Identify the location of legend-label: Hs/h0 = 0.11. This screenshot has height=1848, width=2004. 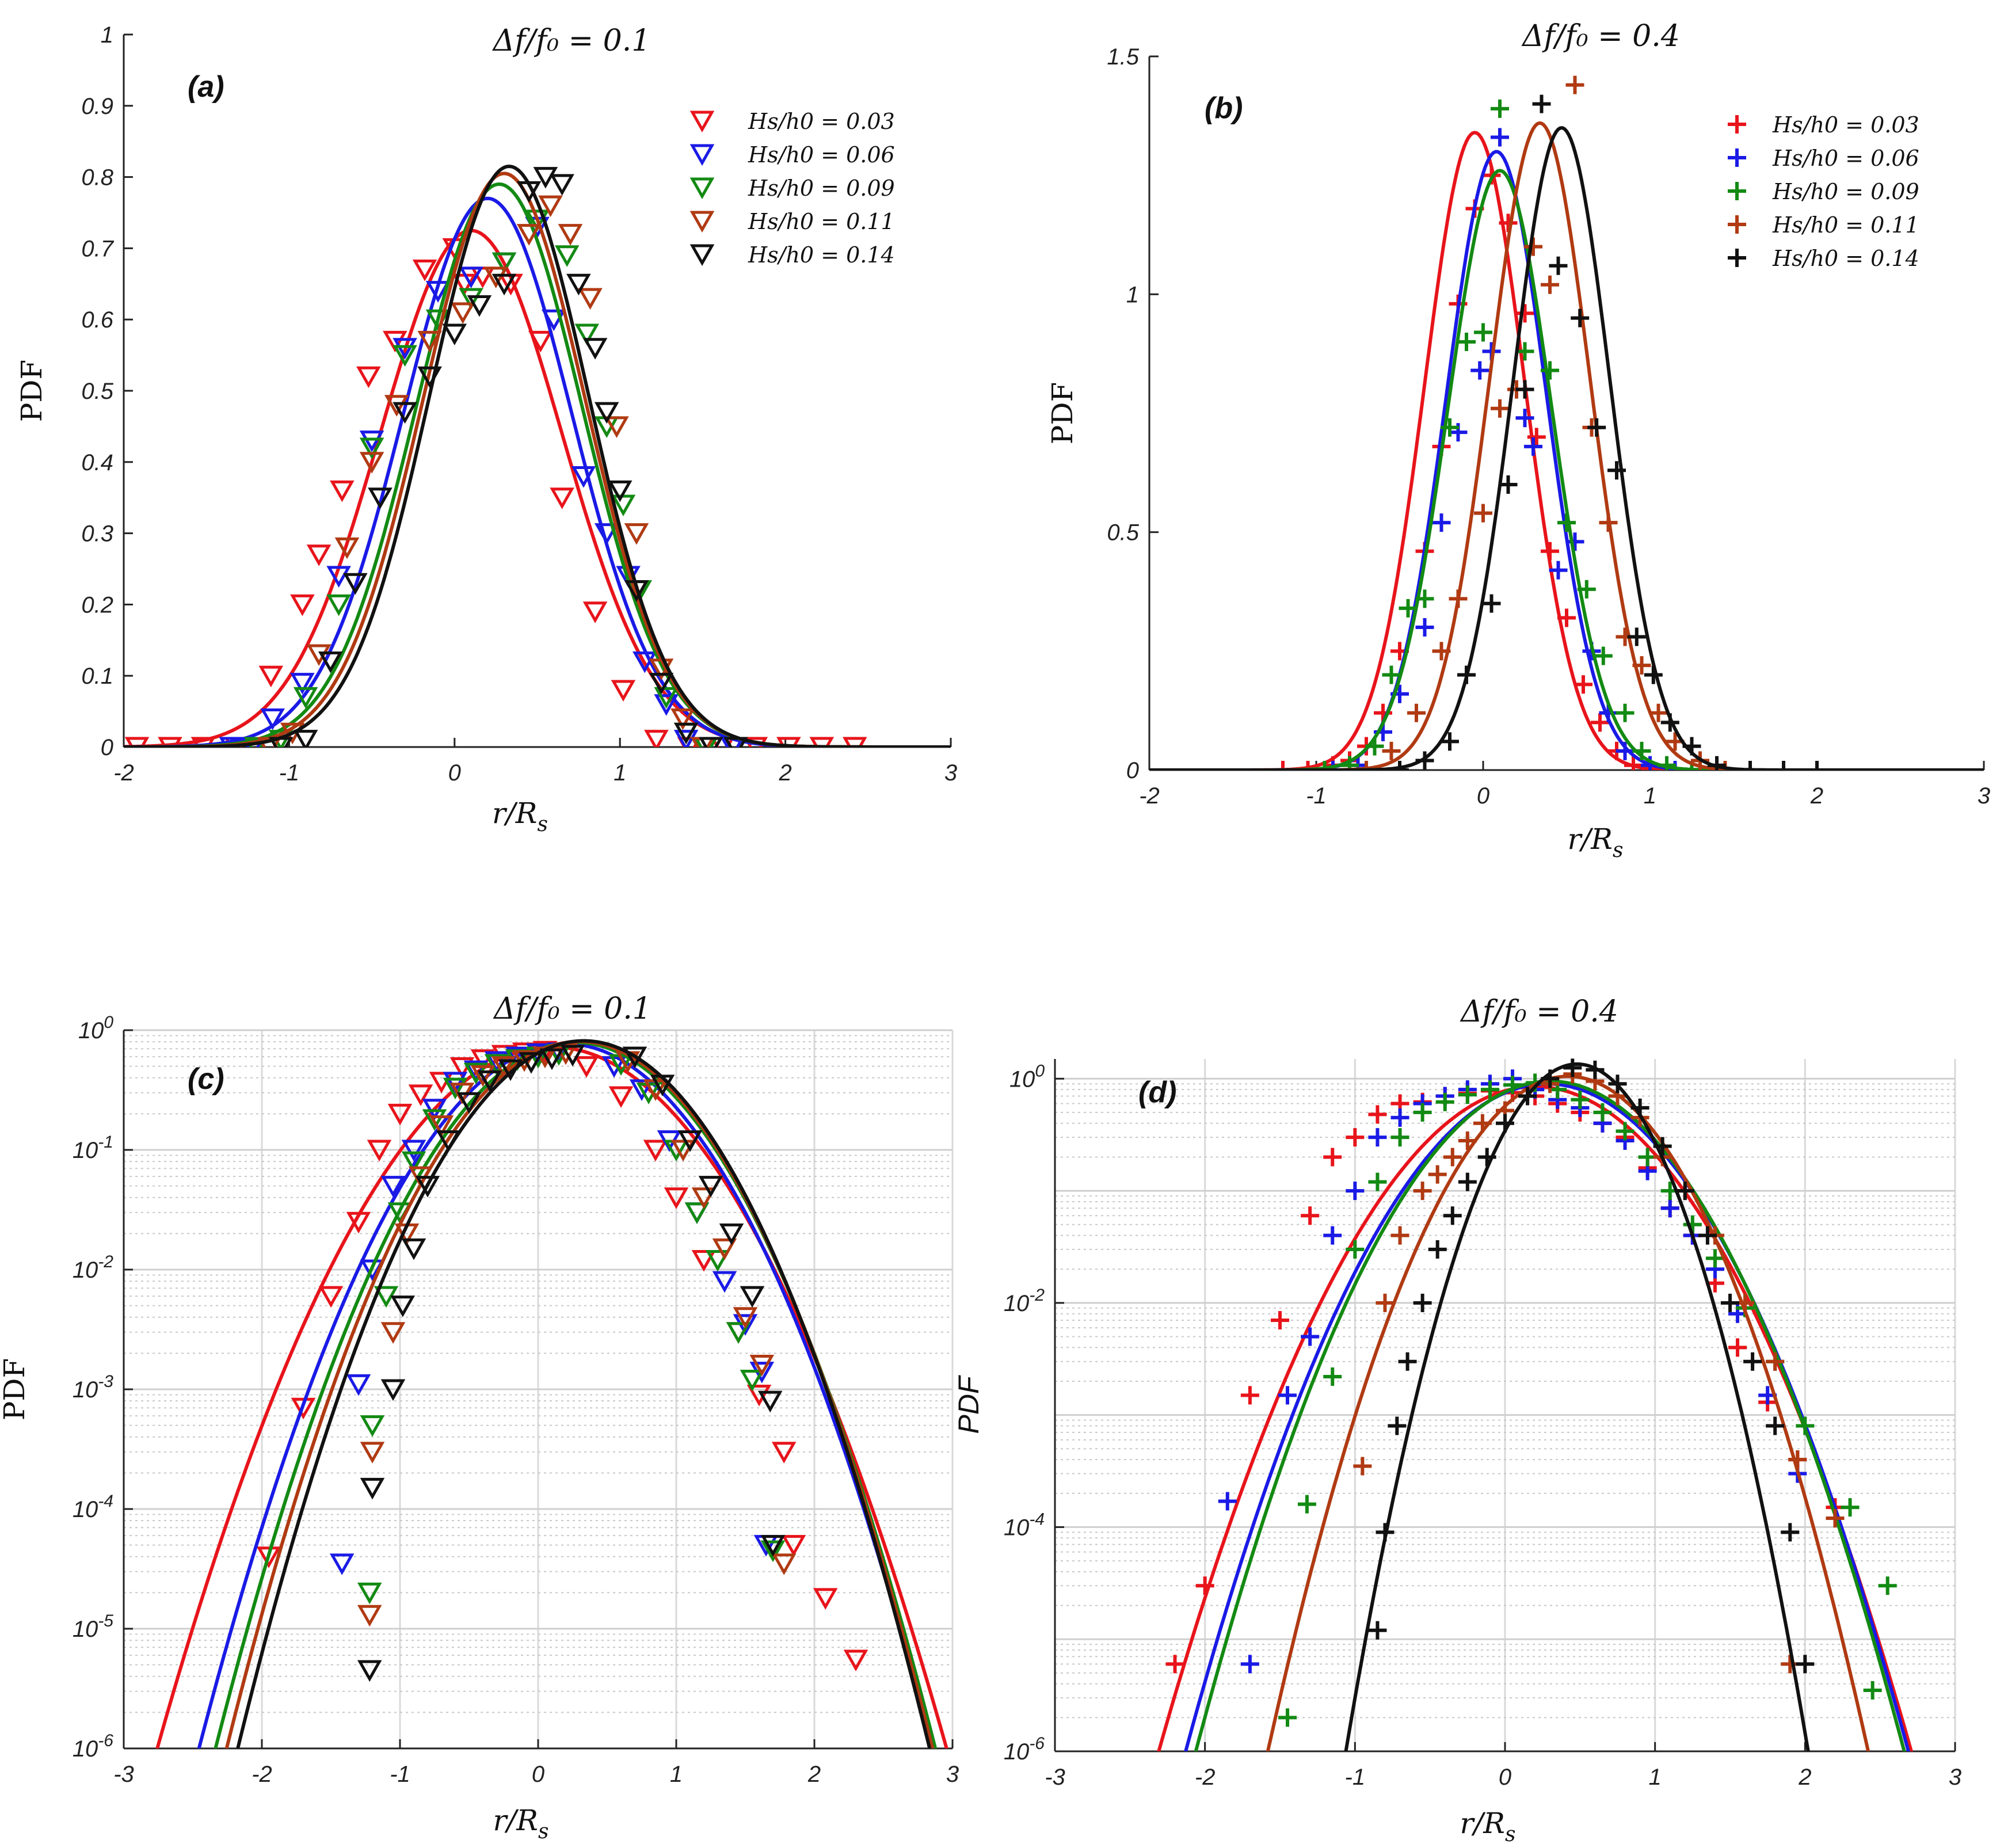
(822, 221).